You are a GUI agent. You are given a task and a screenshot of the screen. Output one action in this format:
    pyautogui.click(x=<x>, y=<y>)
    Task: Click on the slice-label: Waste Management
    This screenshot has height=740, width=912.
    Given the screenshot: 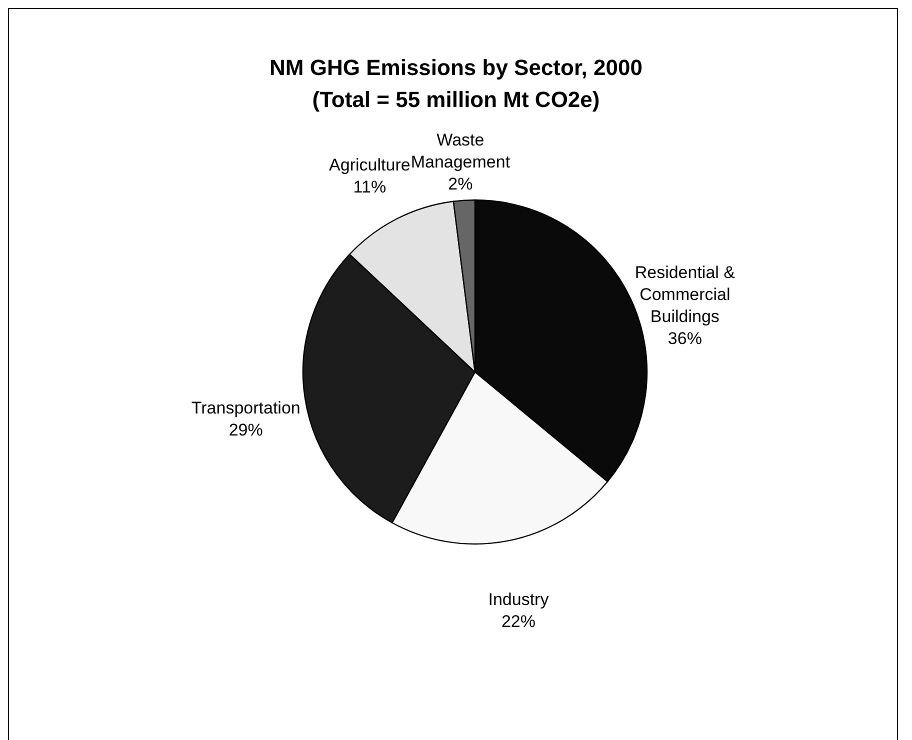 What is the action you would take?
    pyautogui.click(x=460, y=151)
    